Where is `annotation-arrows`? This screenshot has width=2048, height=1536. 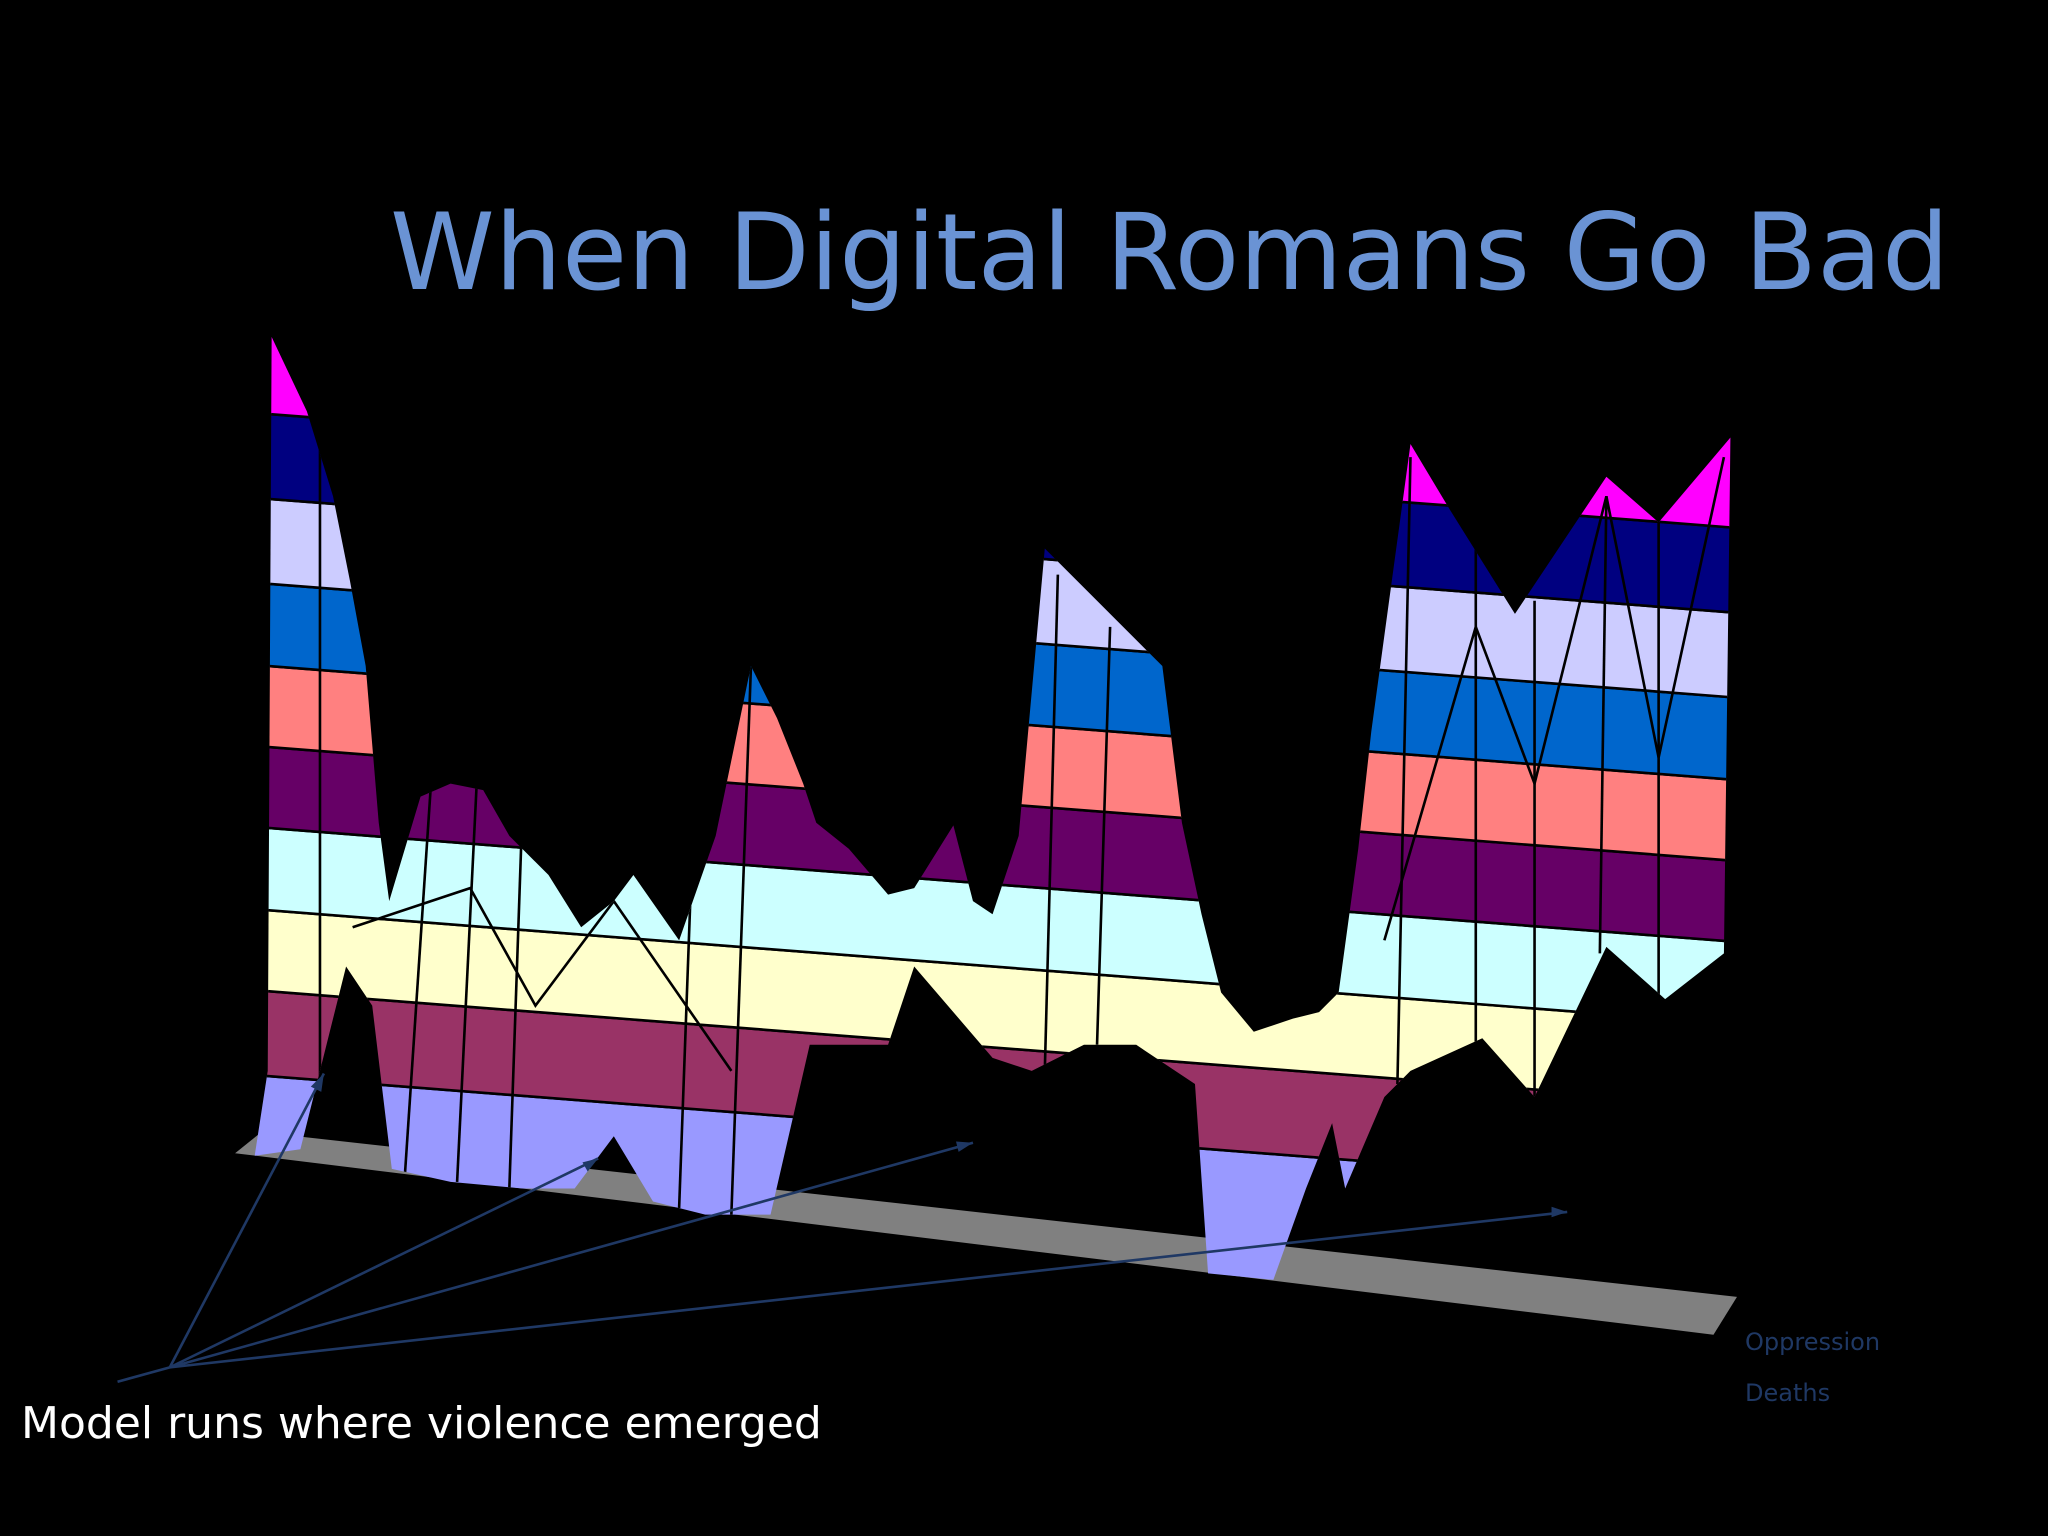
annotation-arrows is located at coordinates (842, 1228).